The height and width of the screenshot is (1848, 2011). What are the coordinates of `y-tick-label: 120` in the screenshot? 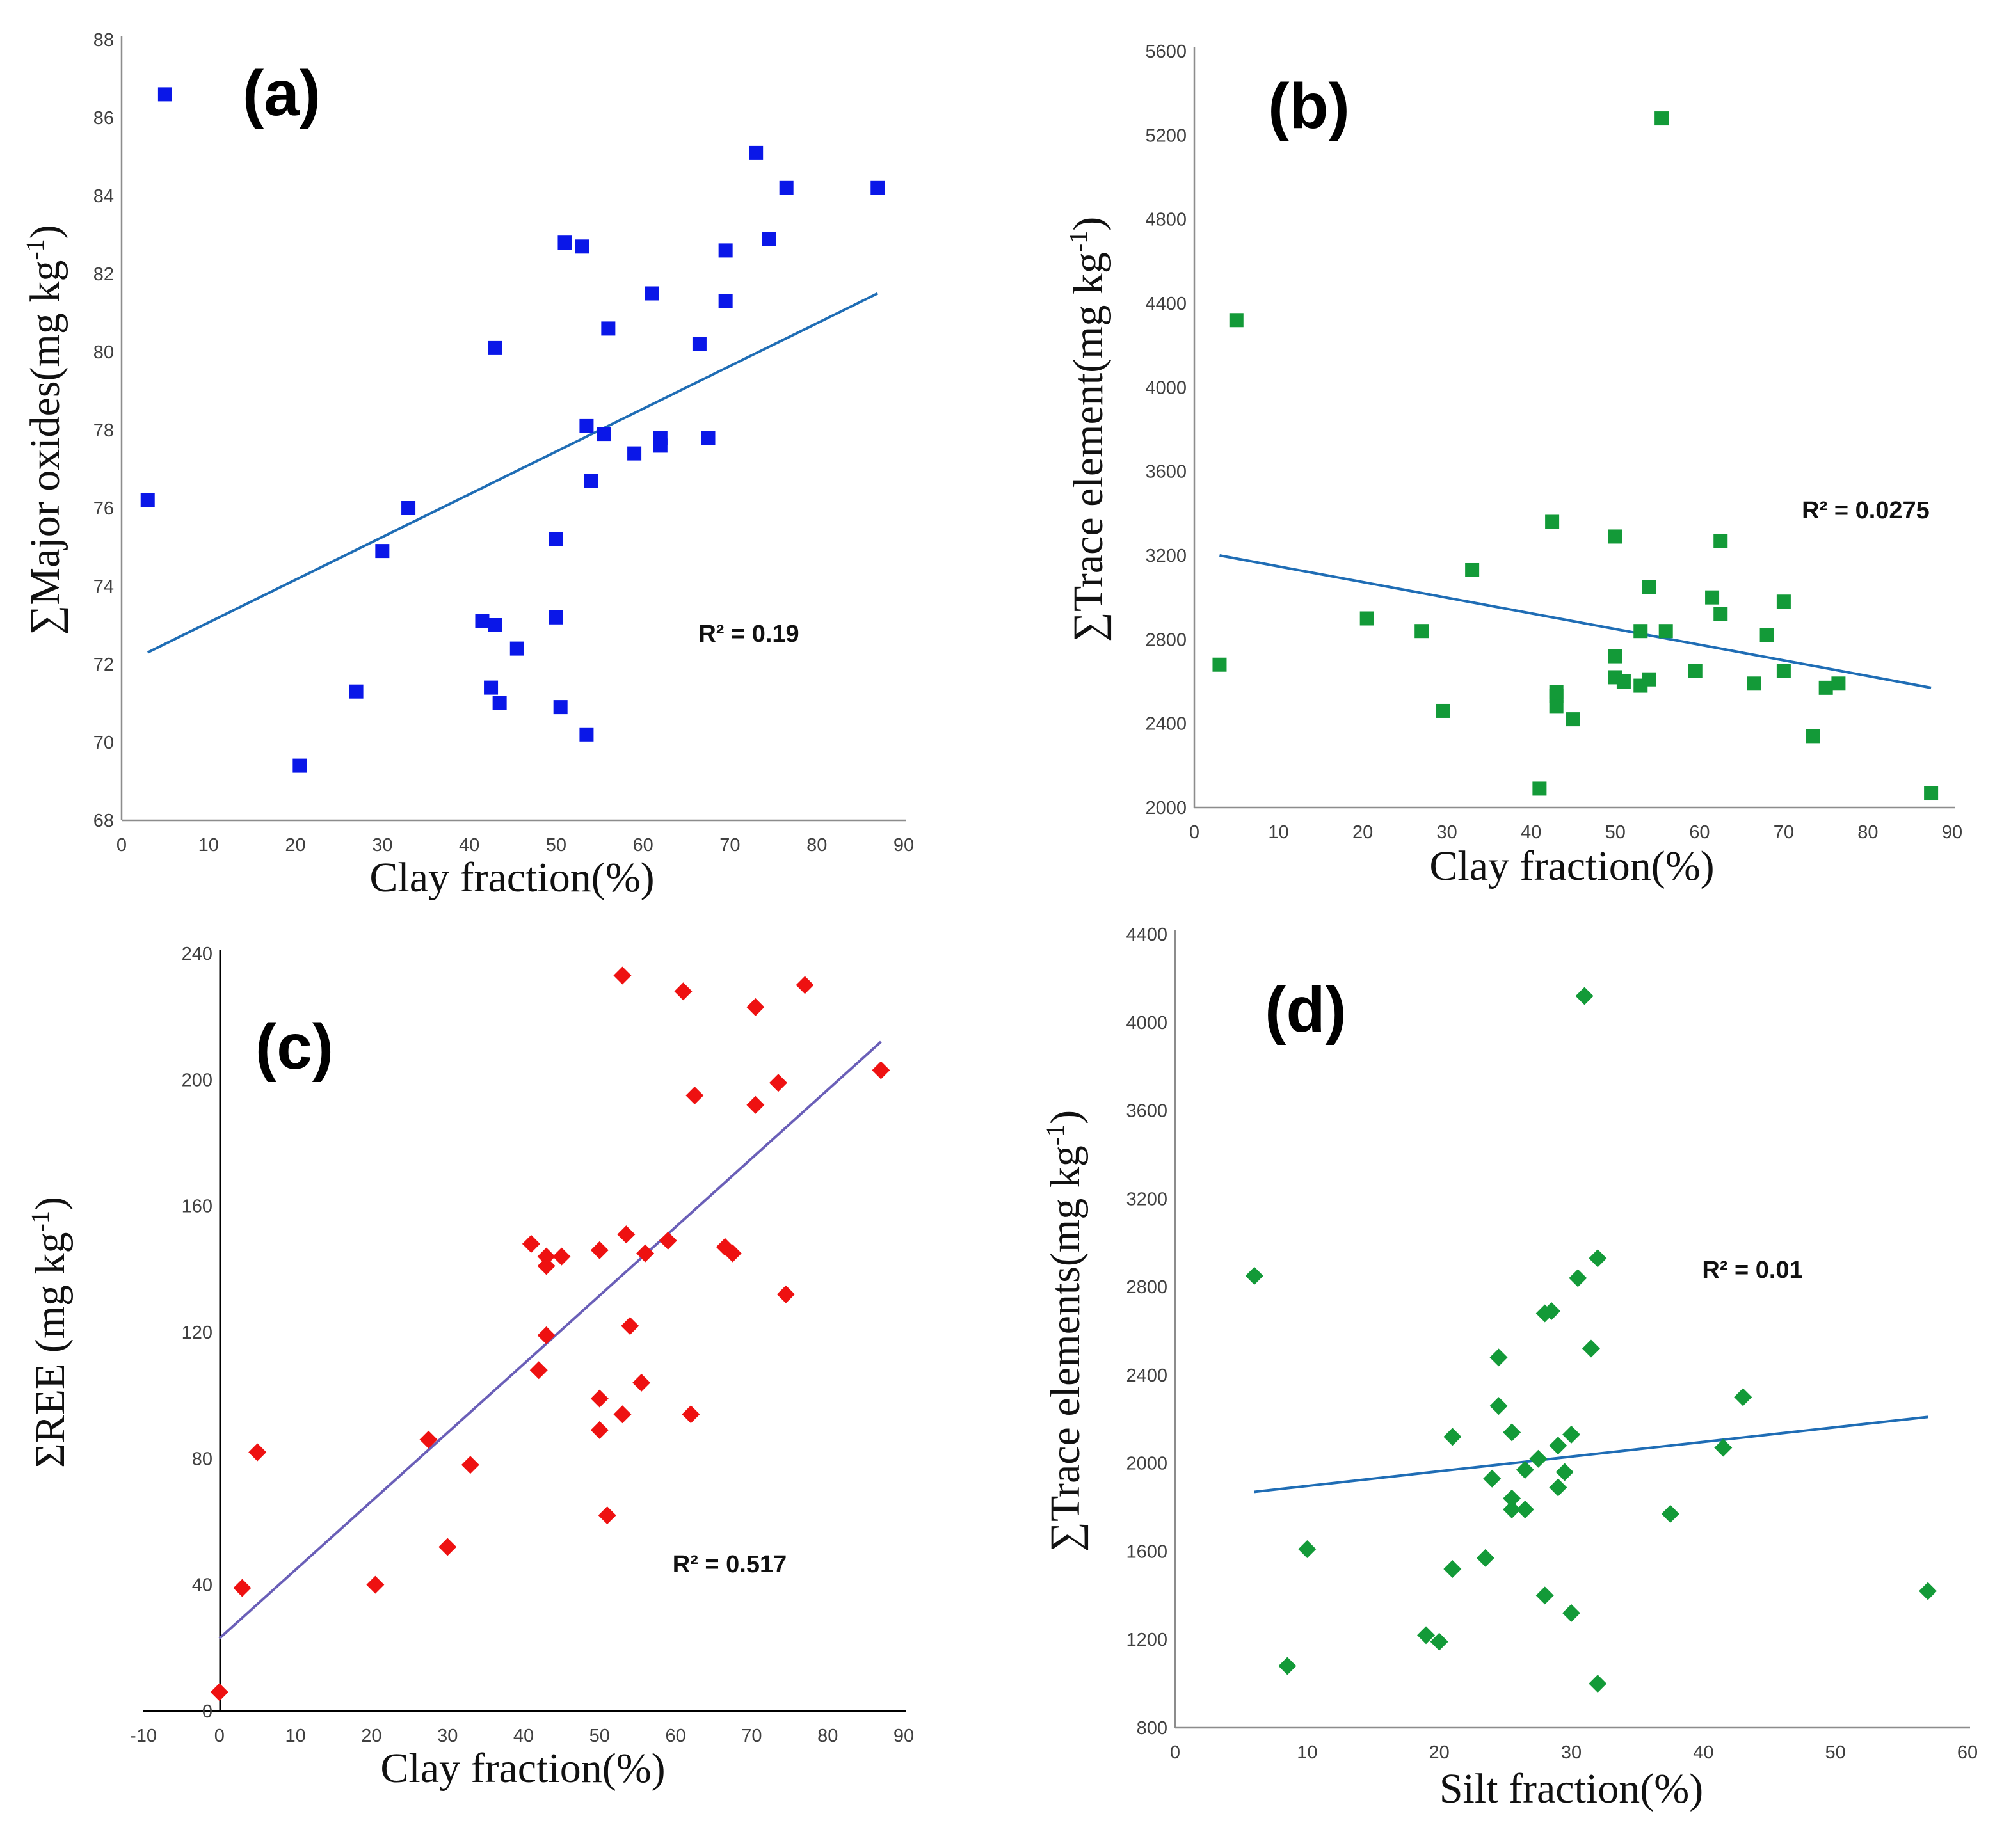 It's located at (197, 1333).